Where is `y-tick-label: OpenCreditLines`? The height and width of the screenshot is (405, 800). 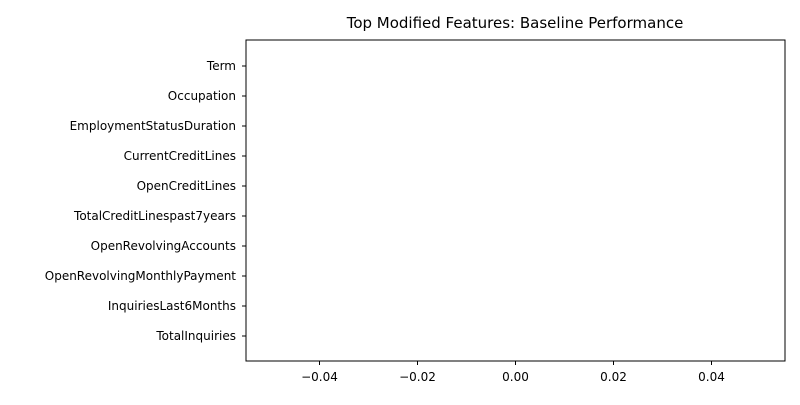 y-tick-label: OpenCreditLines is located at coordinates (186, 186).